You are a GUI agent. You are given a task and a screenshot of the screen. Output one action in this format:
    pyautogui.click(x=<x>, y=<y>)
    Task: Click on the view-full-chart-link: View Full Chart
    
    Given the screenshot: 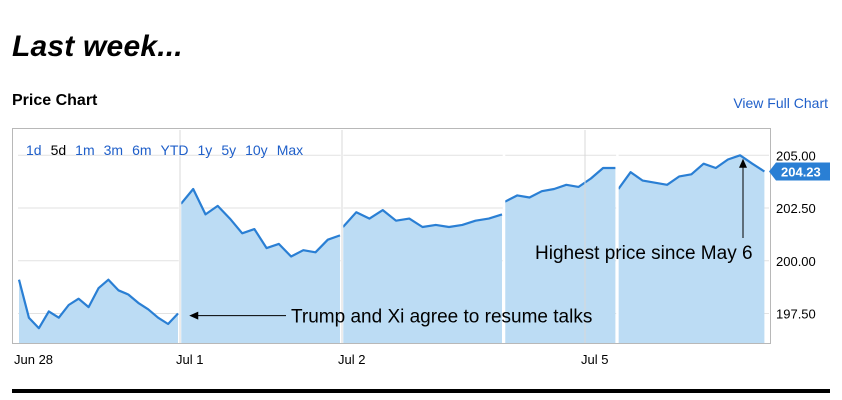 What is the action you would take?
    pyautogui.click(x=780, y=103)
    